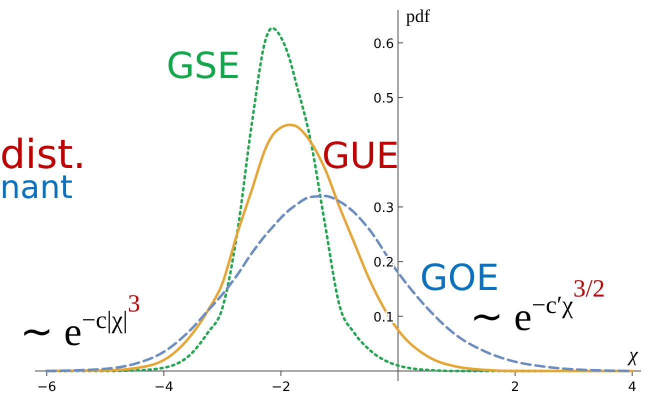  I want to click on y-tick-label: 0.6, so click(383, 44).